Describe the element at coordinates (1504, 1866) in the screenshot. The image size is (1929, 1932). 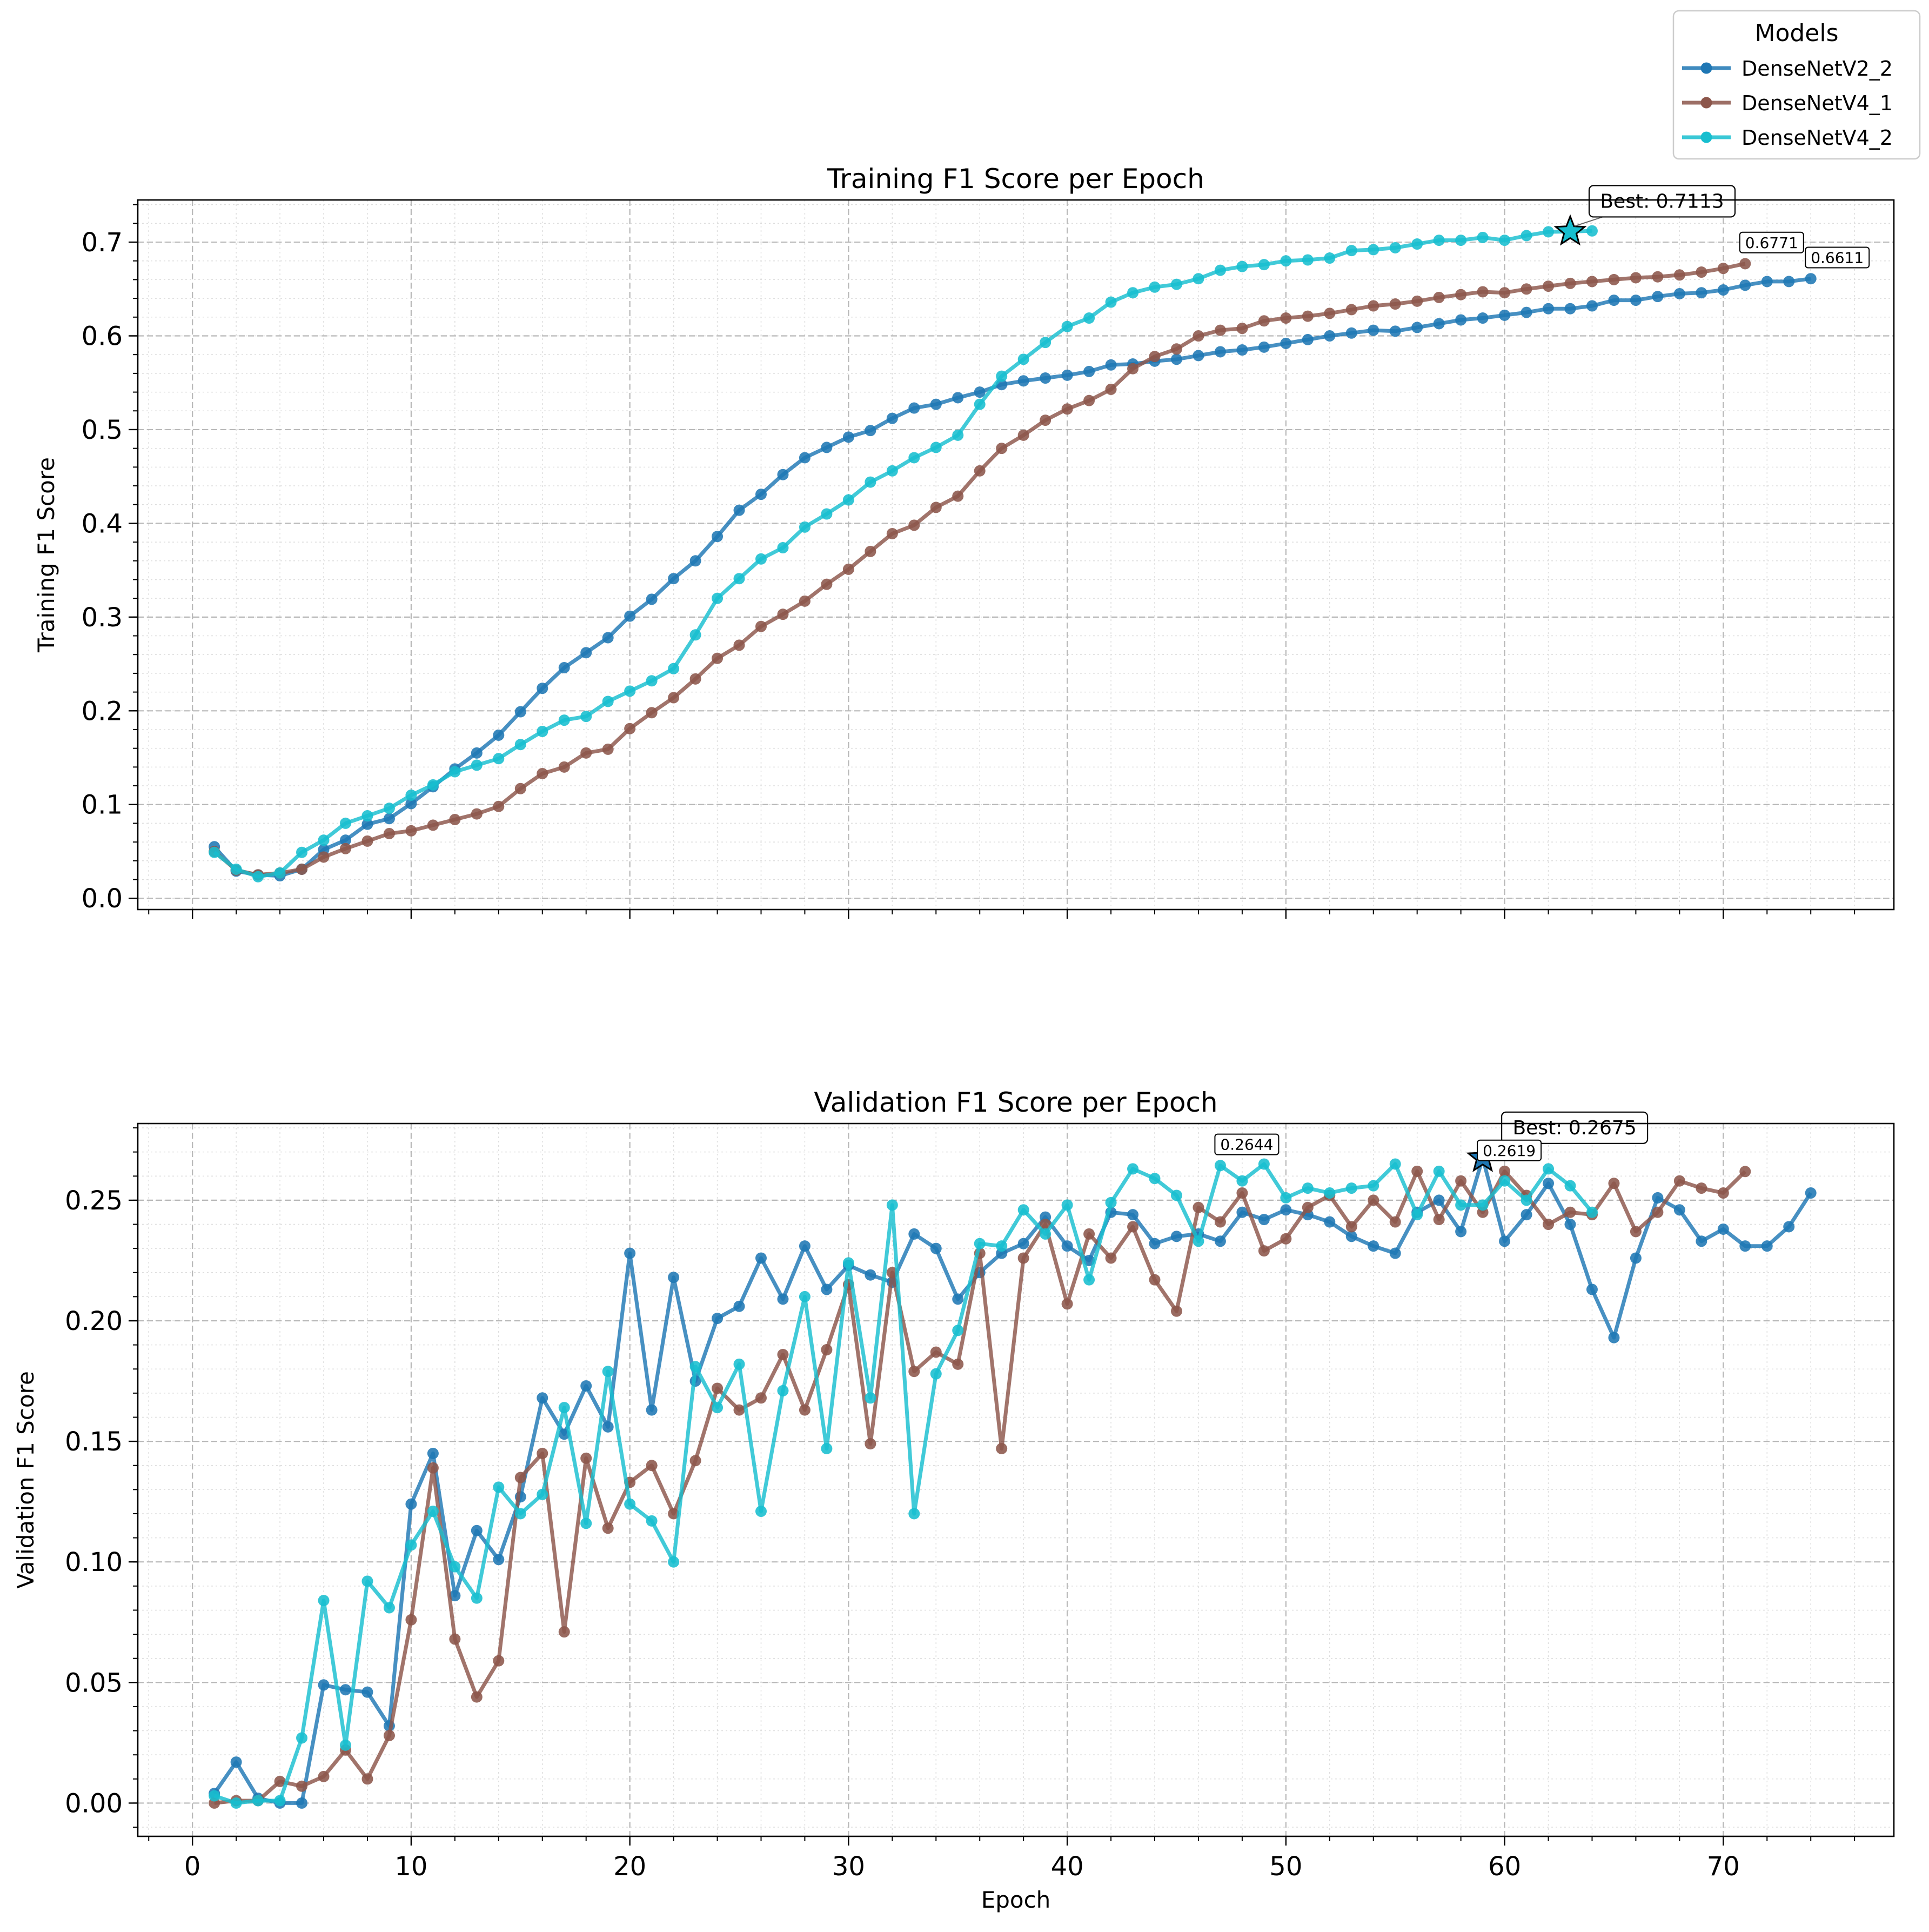
I see `validation-x-tick-label: 60` at that location.